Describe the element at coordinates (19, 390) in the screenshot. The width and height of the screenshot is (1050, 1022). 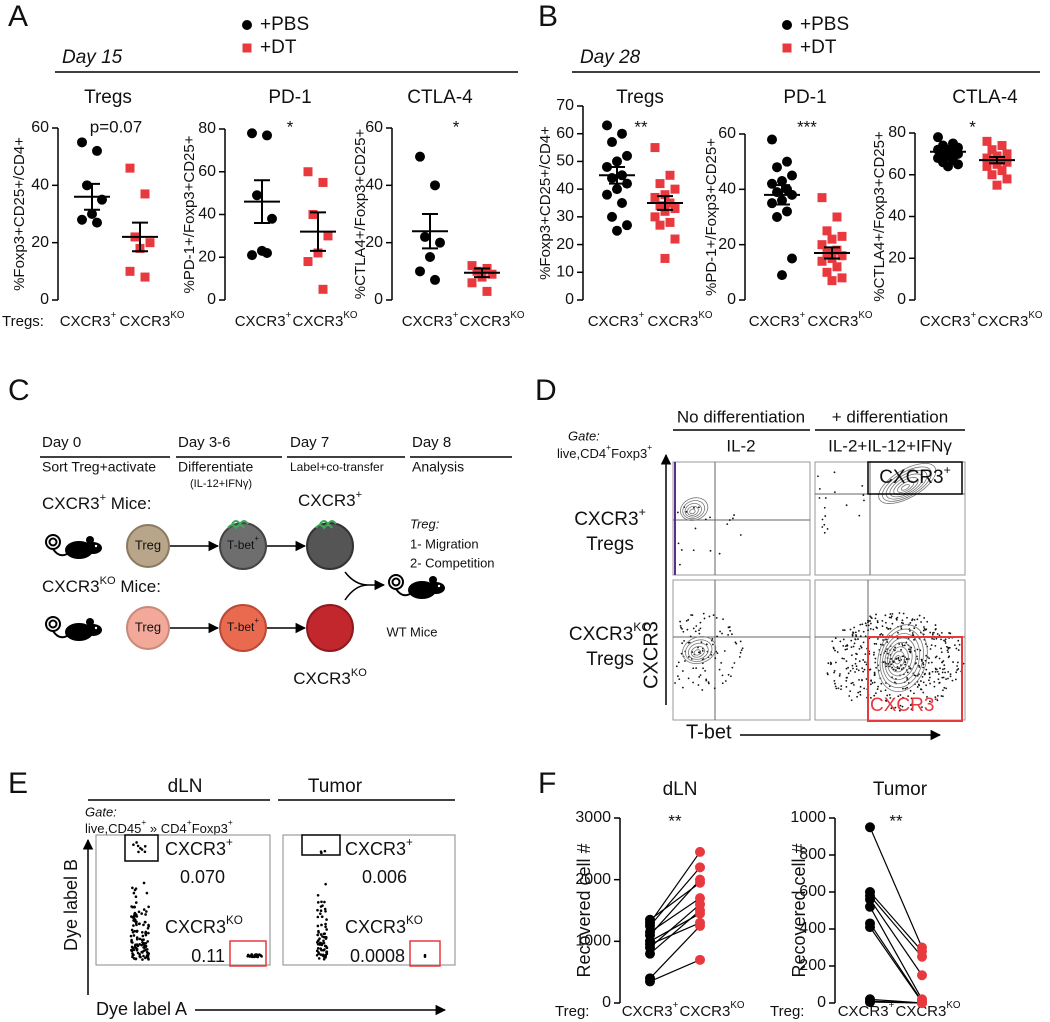
I see `panel-label: C` at that location.